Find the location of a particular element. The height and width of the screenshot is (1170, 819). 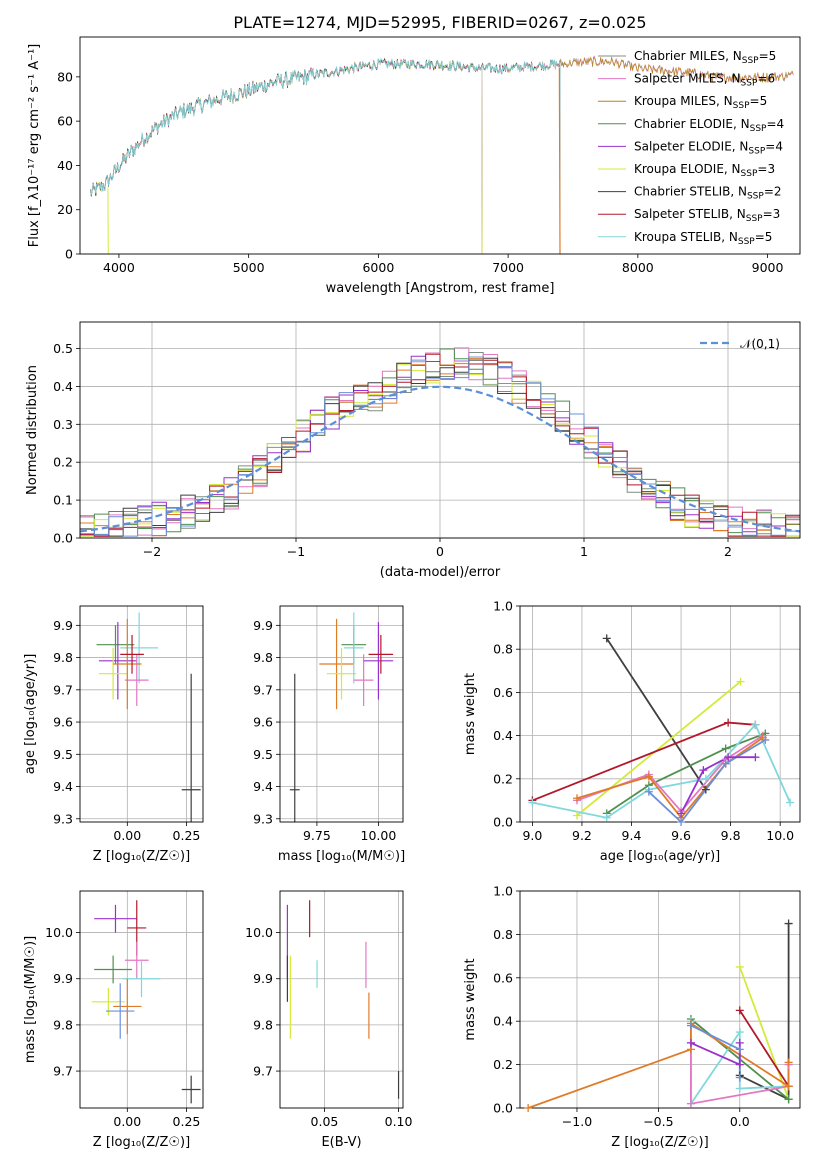

y-tick-label: 60 is located at coordinates (65, 121).